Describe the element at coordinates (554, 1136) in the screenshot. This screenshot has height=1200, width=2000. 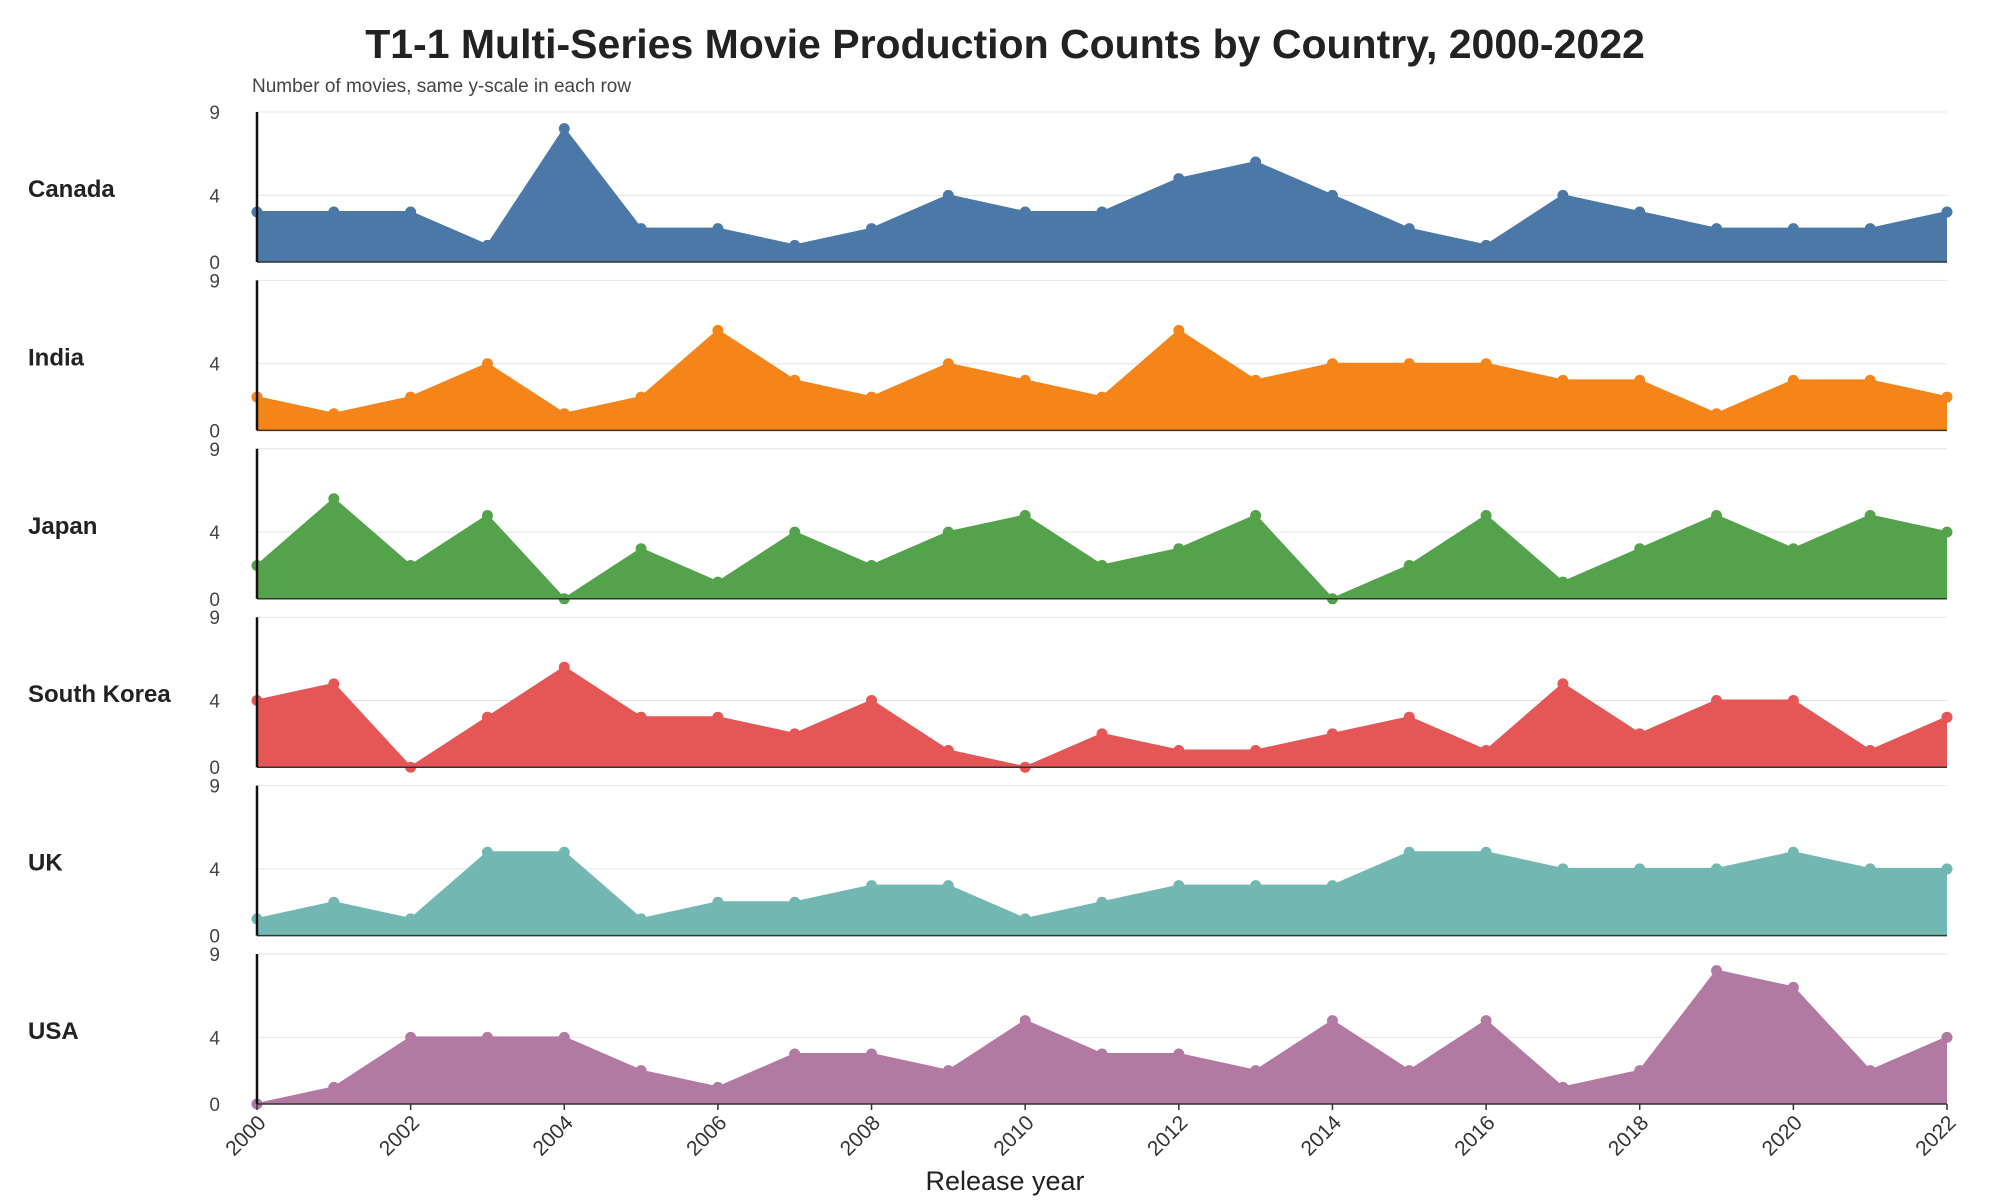
I see `x-tick-label: 2004` at that location.